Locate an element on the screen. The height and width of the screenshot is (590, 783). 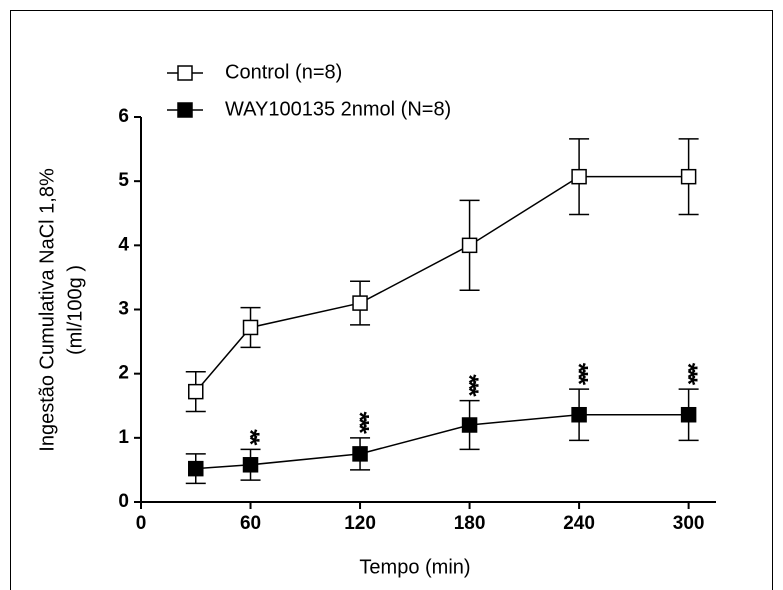
y-tick-label: 0 is located at coordinates (123, 501).